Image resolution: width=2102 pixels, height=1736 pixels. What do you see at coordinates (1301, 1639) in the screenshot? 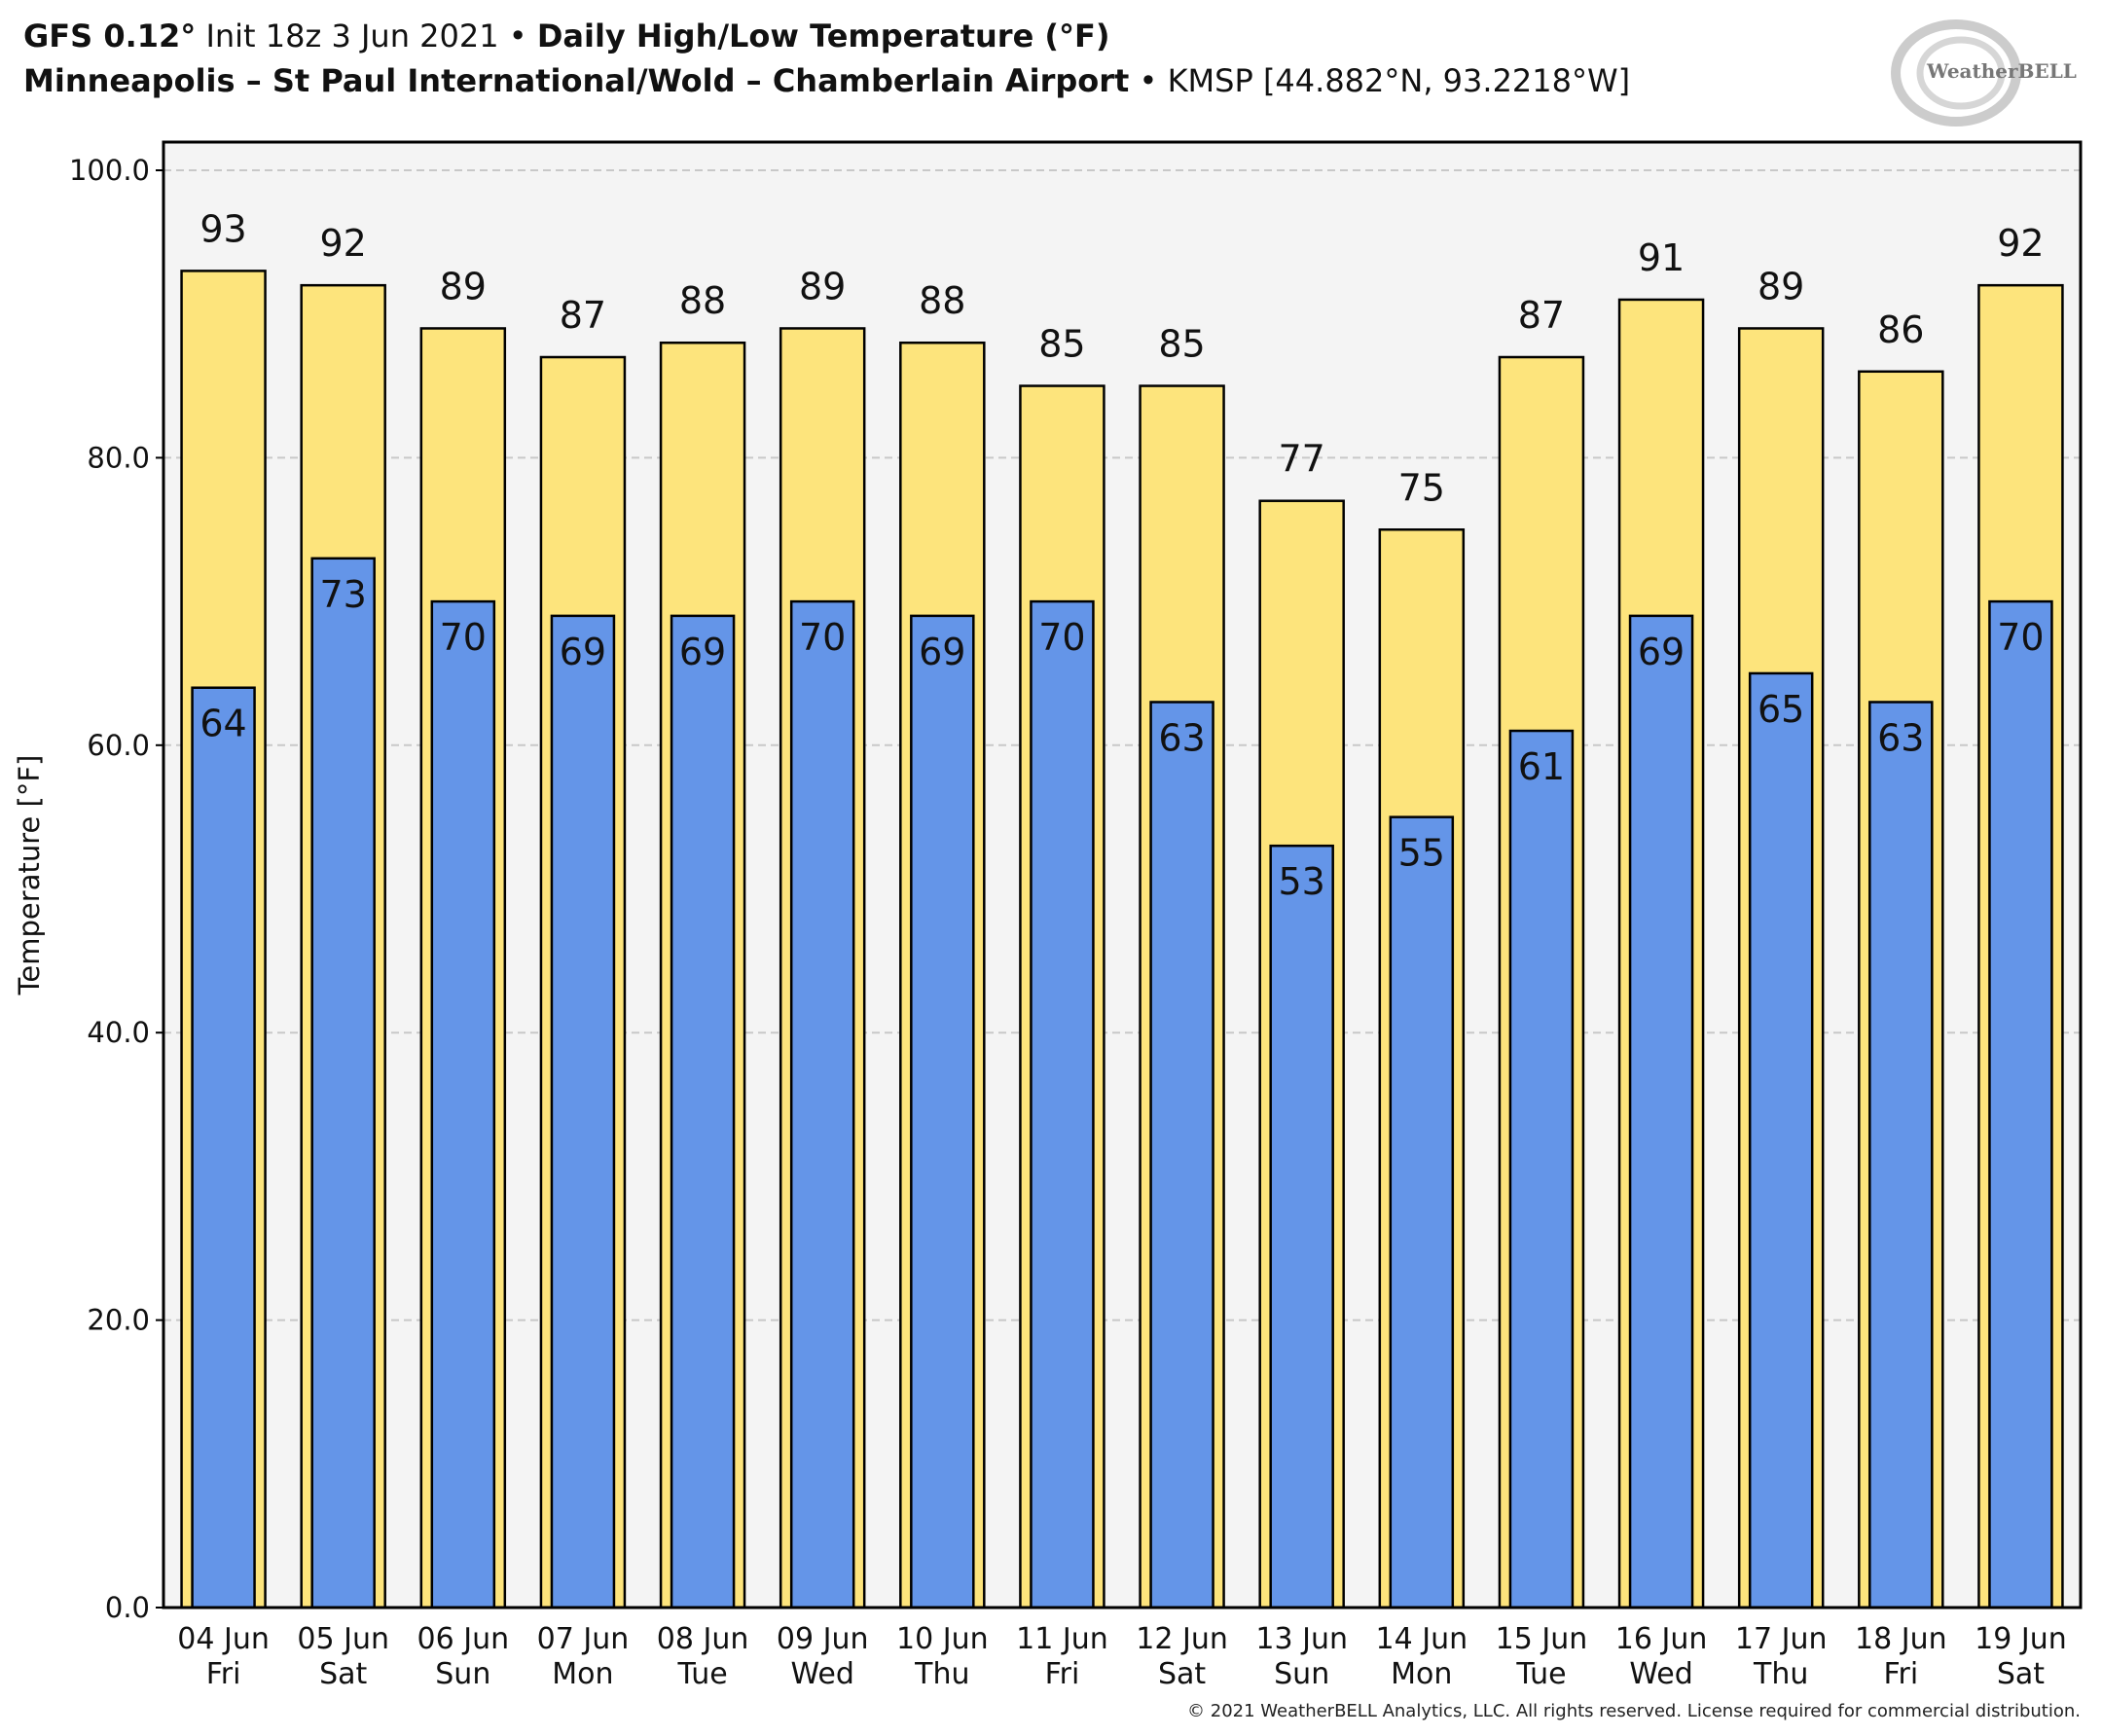
I see `x-tick-date: 13 Jun` at bounding box center [1301, 1639].